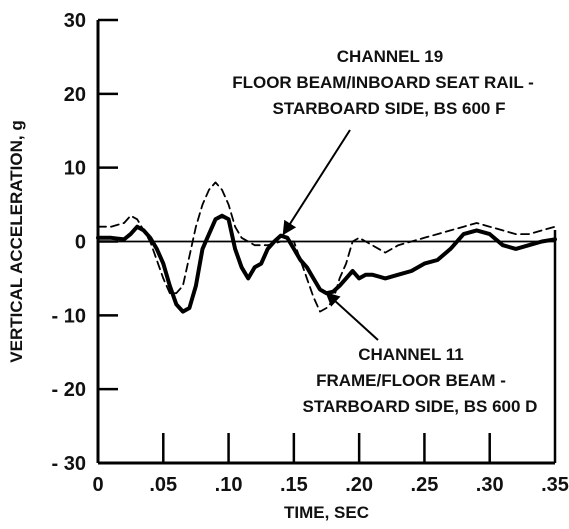 This screenshot has width=569, height=529. Describe the element at coordinates (330, 464) in the screenshot. I see `x-axis-ticks: 0 .05 .10 .15 .20 .25 .30 .35` at that location.